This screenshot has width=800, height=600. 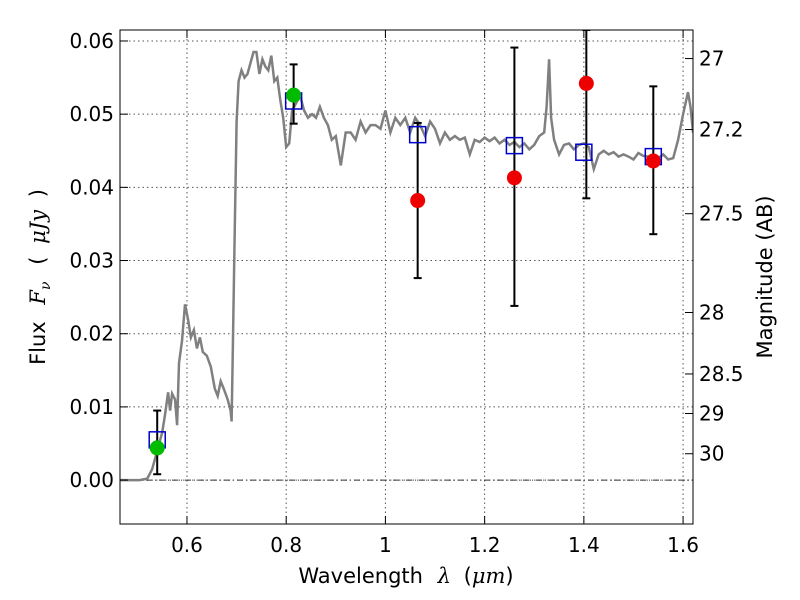 I want to click on x-axis-label-symbol: λ, so click(x=444, y=576).